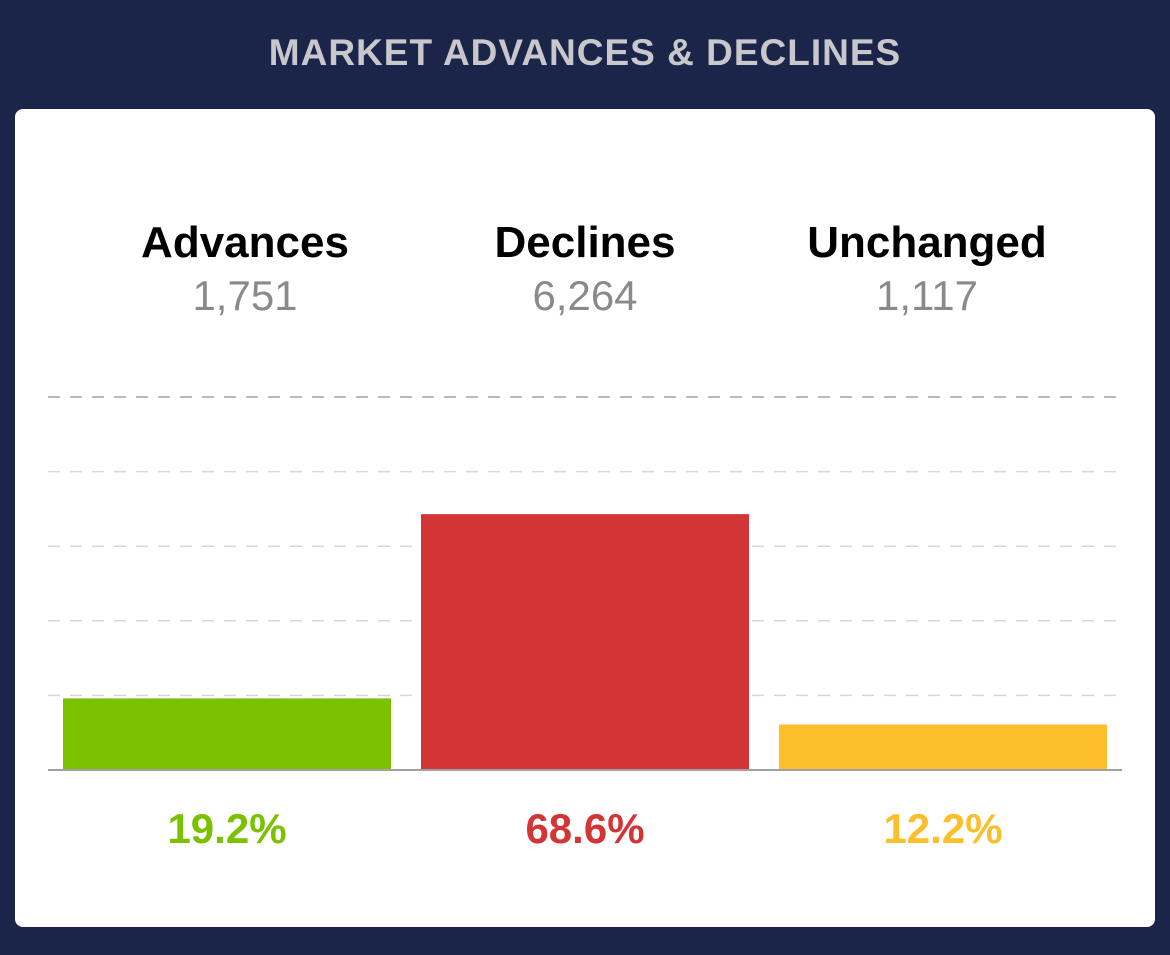 This screenshot has height=955, width=1170. I want to click on data-label-advances: 19.2%, so click(226, 828).